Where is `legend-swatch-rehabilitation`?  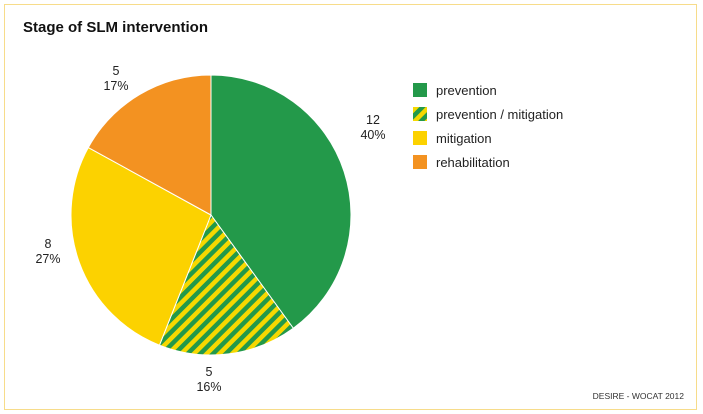 legend-swatch-rehabilitation is located at coordinates (420, 162).